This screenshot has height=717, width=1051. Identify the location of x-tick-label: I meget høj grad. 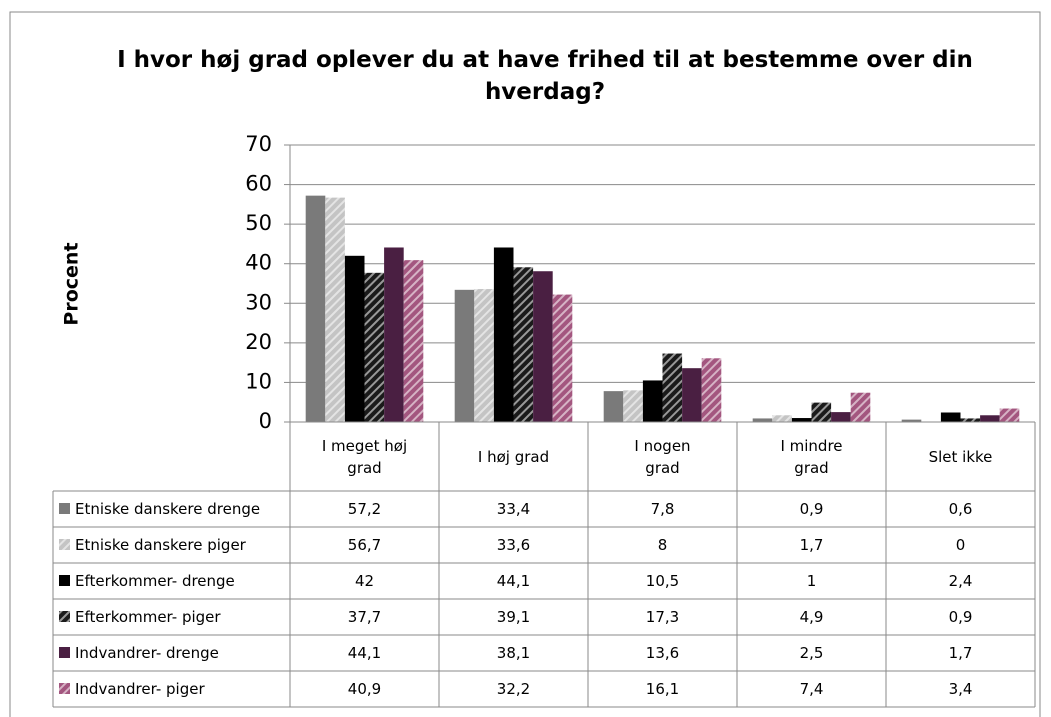
(364, 456).